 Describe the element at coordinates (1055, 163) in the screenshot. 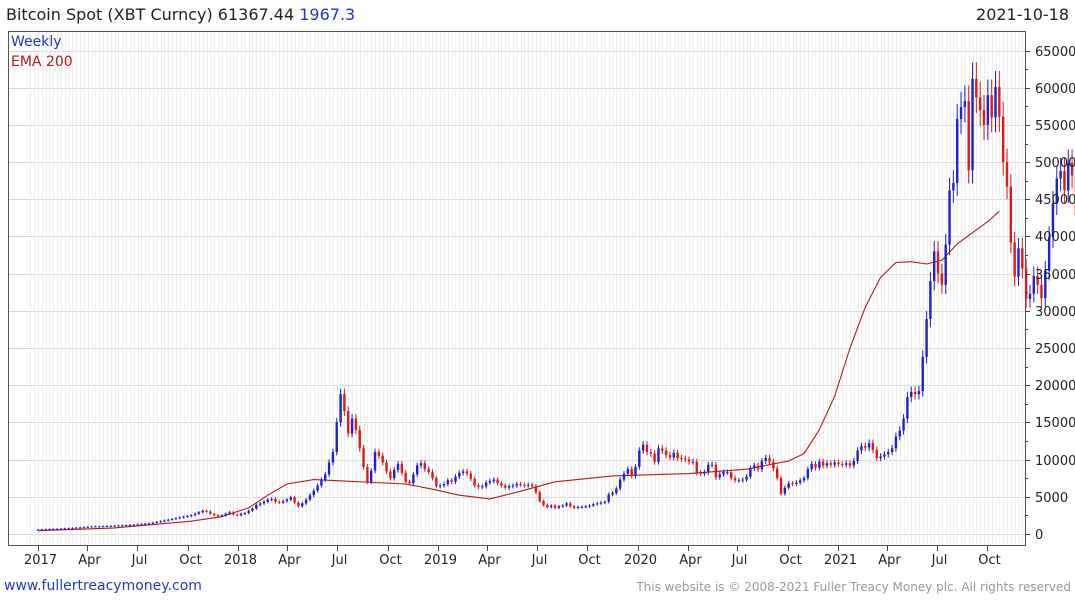

I see `y-tick-label: 50000` at that location.